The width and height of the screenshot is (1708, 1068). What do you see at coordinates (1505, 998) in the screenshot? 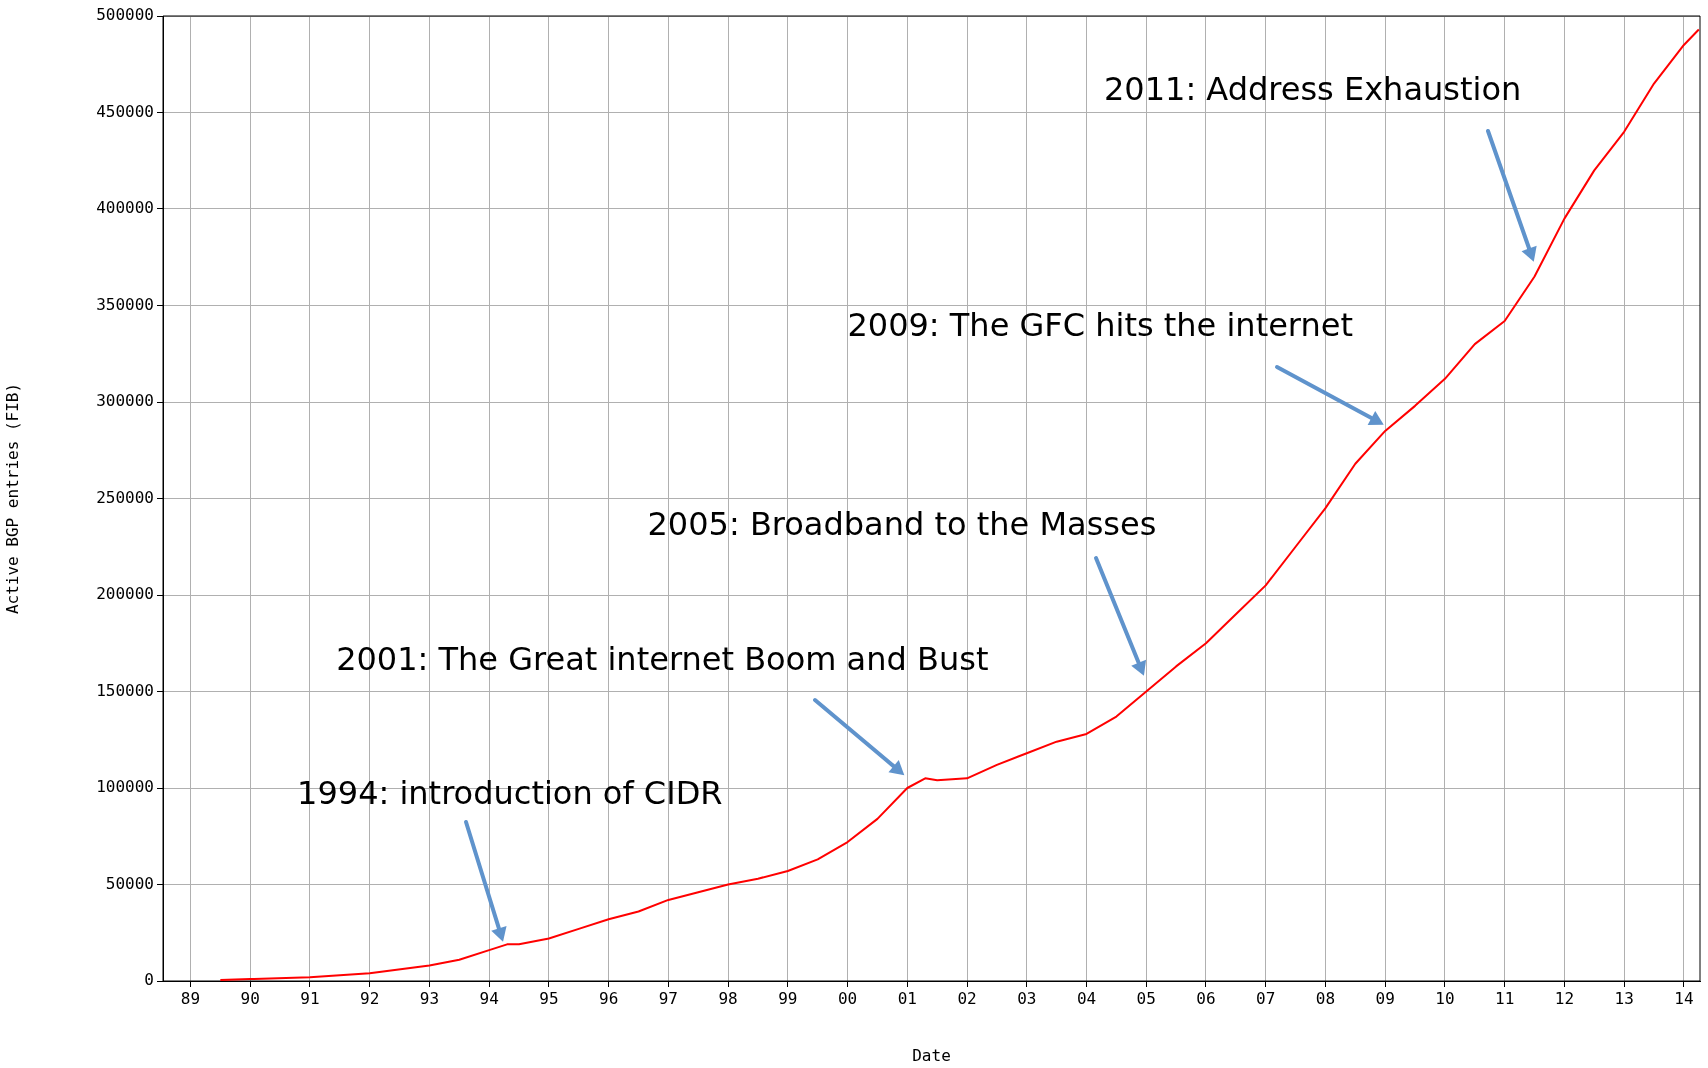
I see `x-tick-label: 11` at bounding box center [1505, 998].